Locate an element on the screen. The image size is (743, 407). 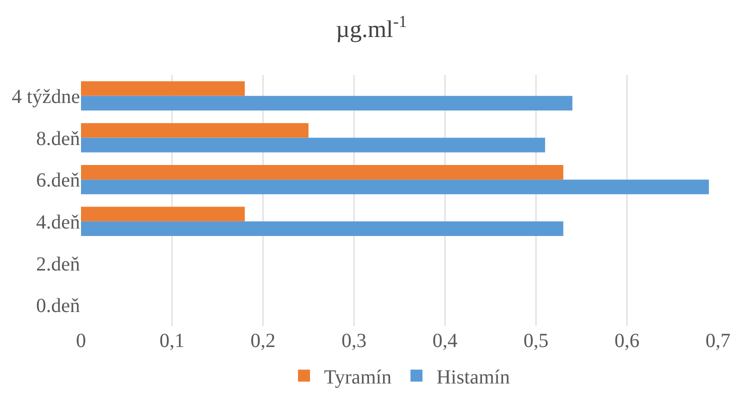
y-tick-label: 4 týždne is located at coordinates (46, 97).